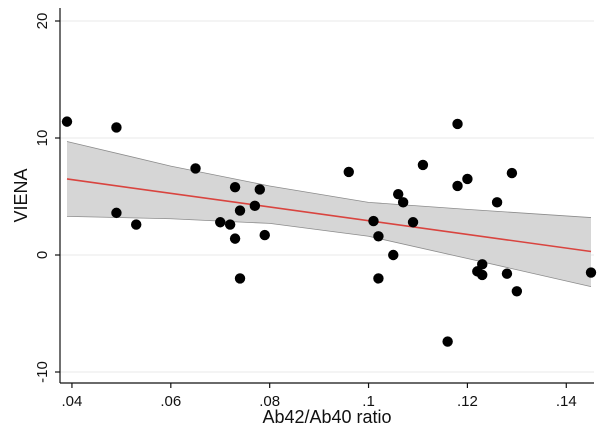 This screenshot has width=597, height=433. What do you see at coordinates (566, 401) in the screenshot?
I see `x-tick-label-5: .14` at bounding box center [566, 401].